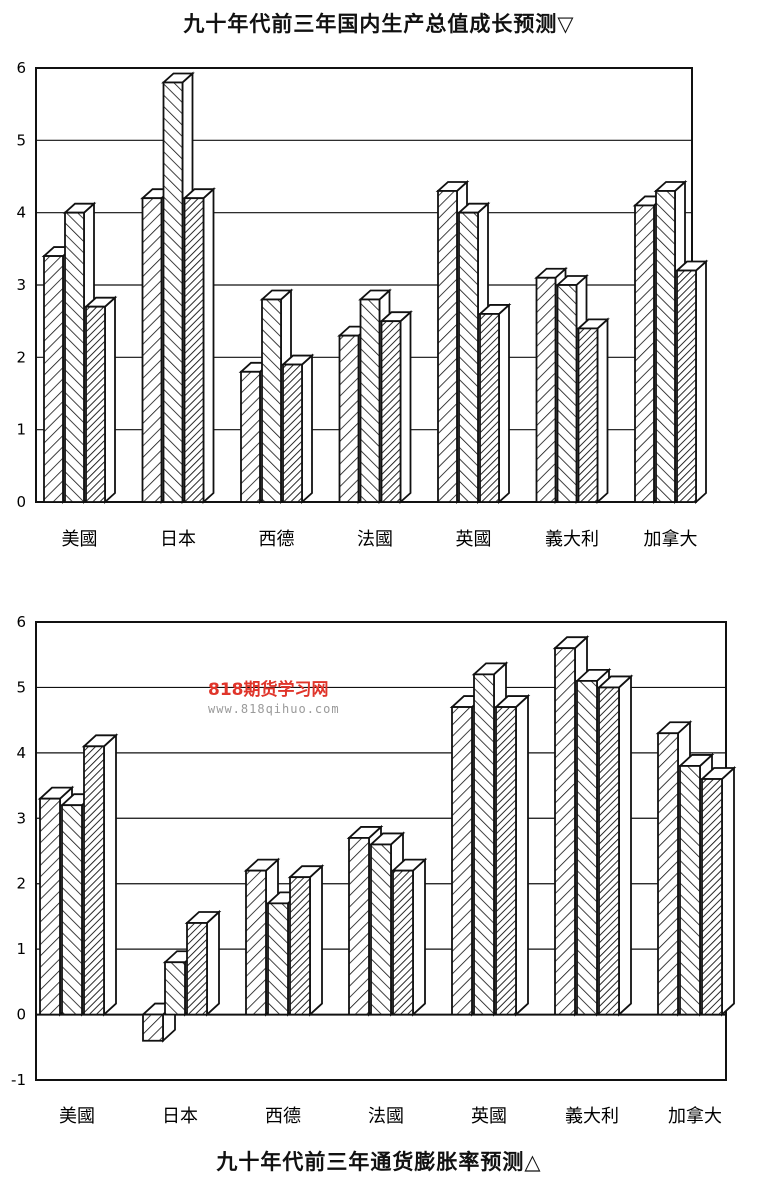  What do you see at coordinates (379, 1162) in the screenshot?
I see `chart-title-inflation: 九十年代前三年通货膨胀率预测△` at bounding box center [379, 1162].